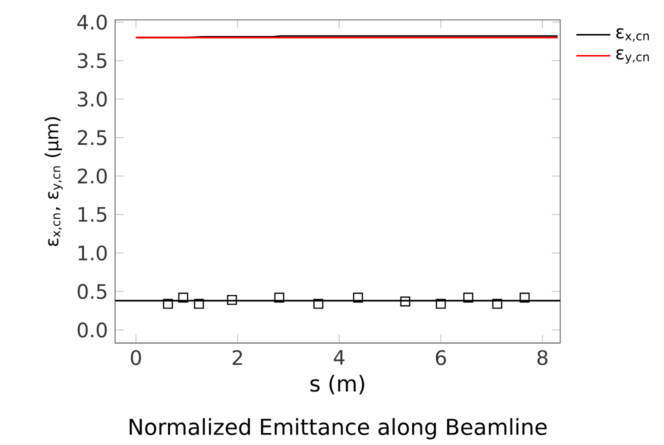 Image resolution: width=664 pixels, height=445 pixels. Describe the element at coordinates (92, 22) in the screenshot. I see `y-tick-label: 4.0` at that location.